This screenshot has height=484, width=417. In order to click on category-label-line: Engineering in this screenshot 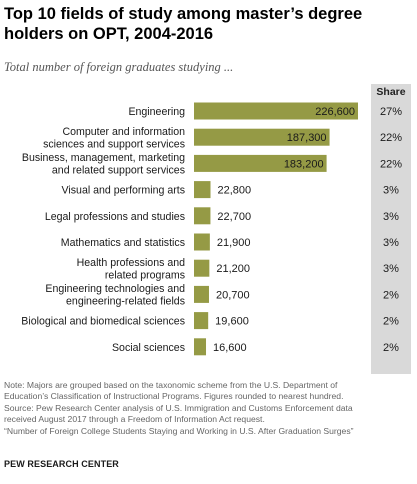, I will do `click(156, 112)`.